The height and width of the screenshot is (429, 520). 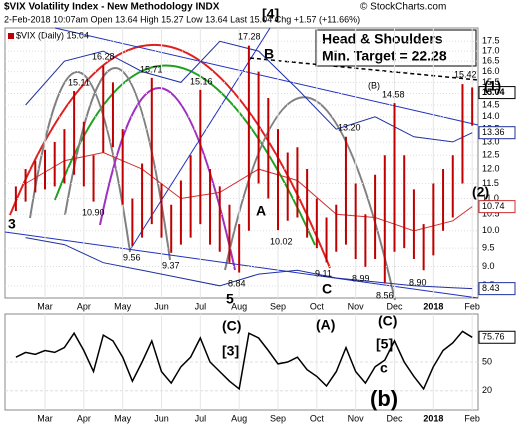 What do you see at coordinates (237, 283) in the screenshot?
I see `annotation: 8.84` at bounding box center [237, 283].